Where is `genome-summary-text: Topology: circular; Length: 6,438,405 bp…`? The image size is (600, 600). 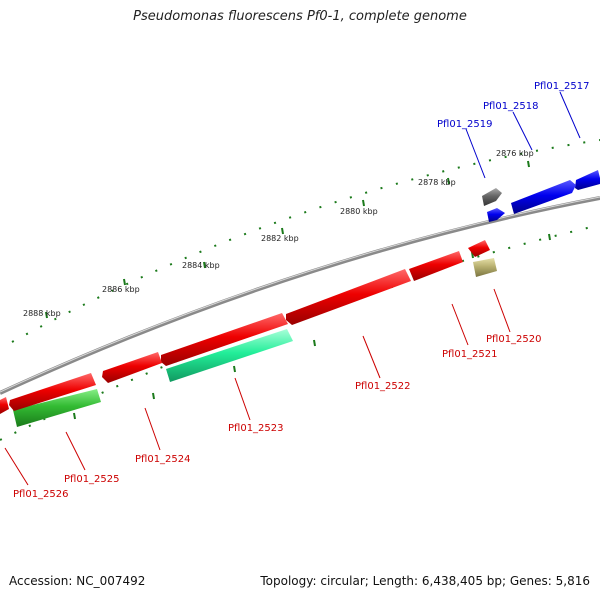
genome-summary-text: Topology: circular; Length: 6,438,405 bp… is located at coordinates (425, 581).